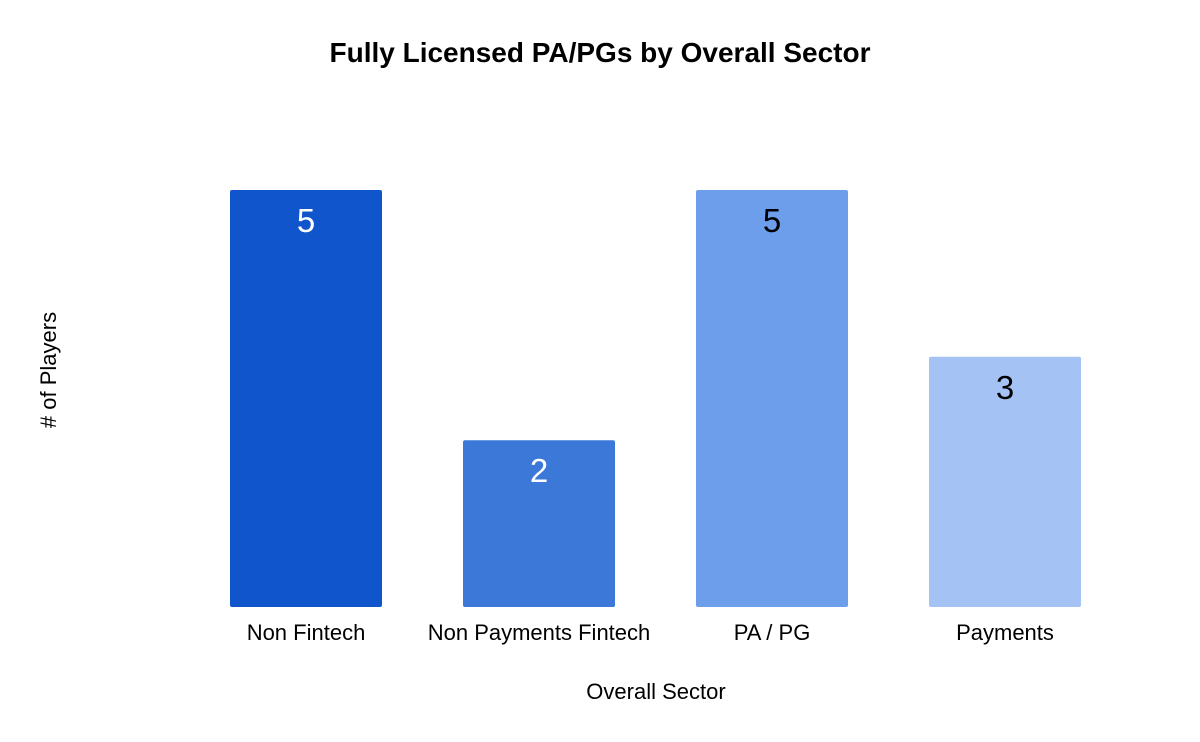 The width and height of the screenshot is (1200, 742). I want to click on y-axis-label: # of Players, so click(48, 370).